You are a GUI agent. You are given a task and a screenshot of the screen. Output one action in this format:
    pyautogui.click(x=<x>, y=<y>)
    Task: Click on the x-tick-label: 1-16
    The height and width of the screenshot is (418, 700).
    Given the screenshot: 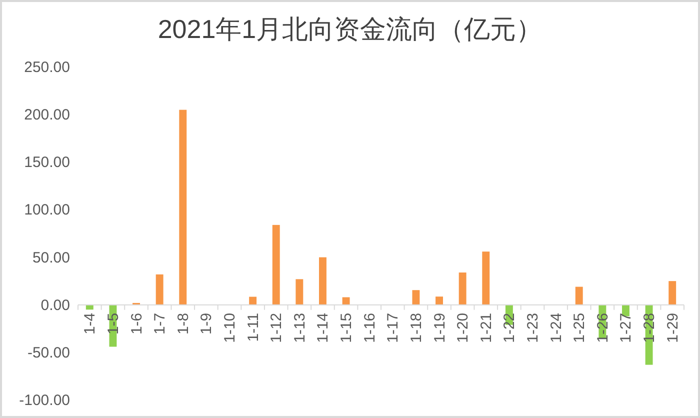 What is the action you would take?
    pyautogui.click(x=369, y=327)
    